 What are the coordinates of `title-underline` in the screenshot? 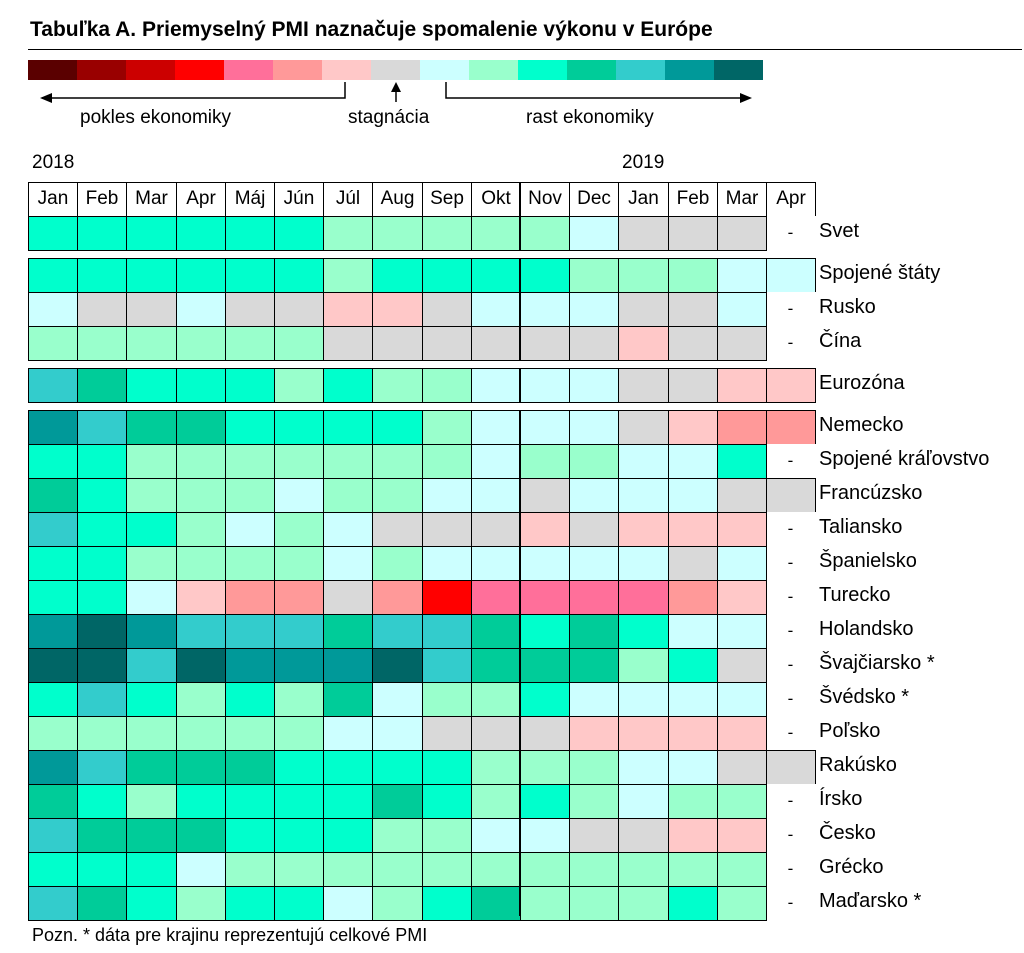 It's located at (525, 49).